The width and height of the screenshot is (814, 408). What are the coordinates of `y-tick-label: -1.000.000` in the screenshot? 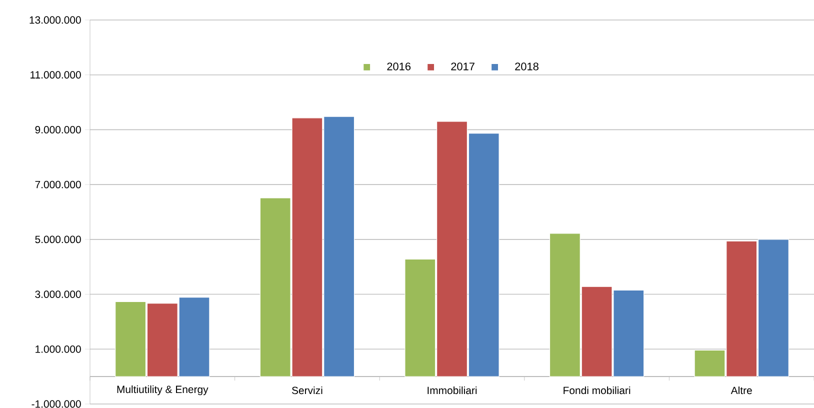 It's located at (56, 404).